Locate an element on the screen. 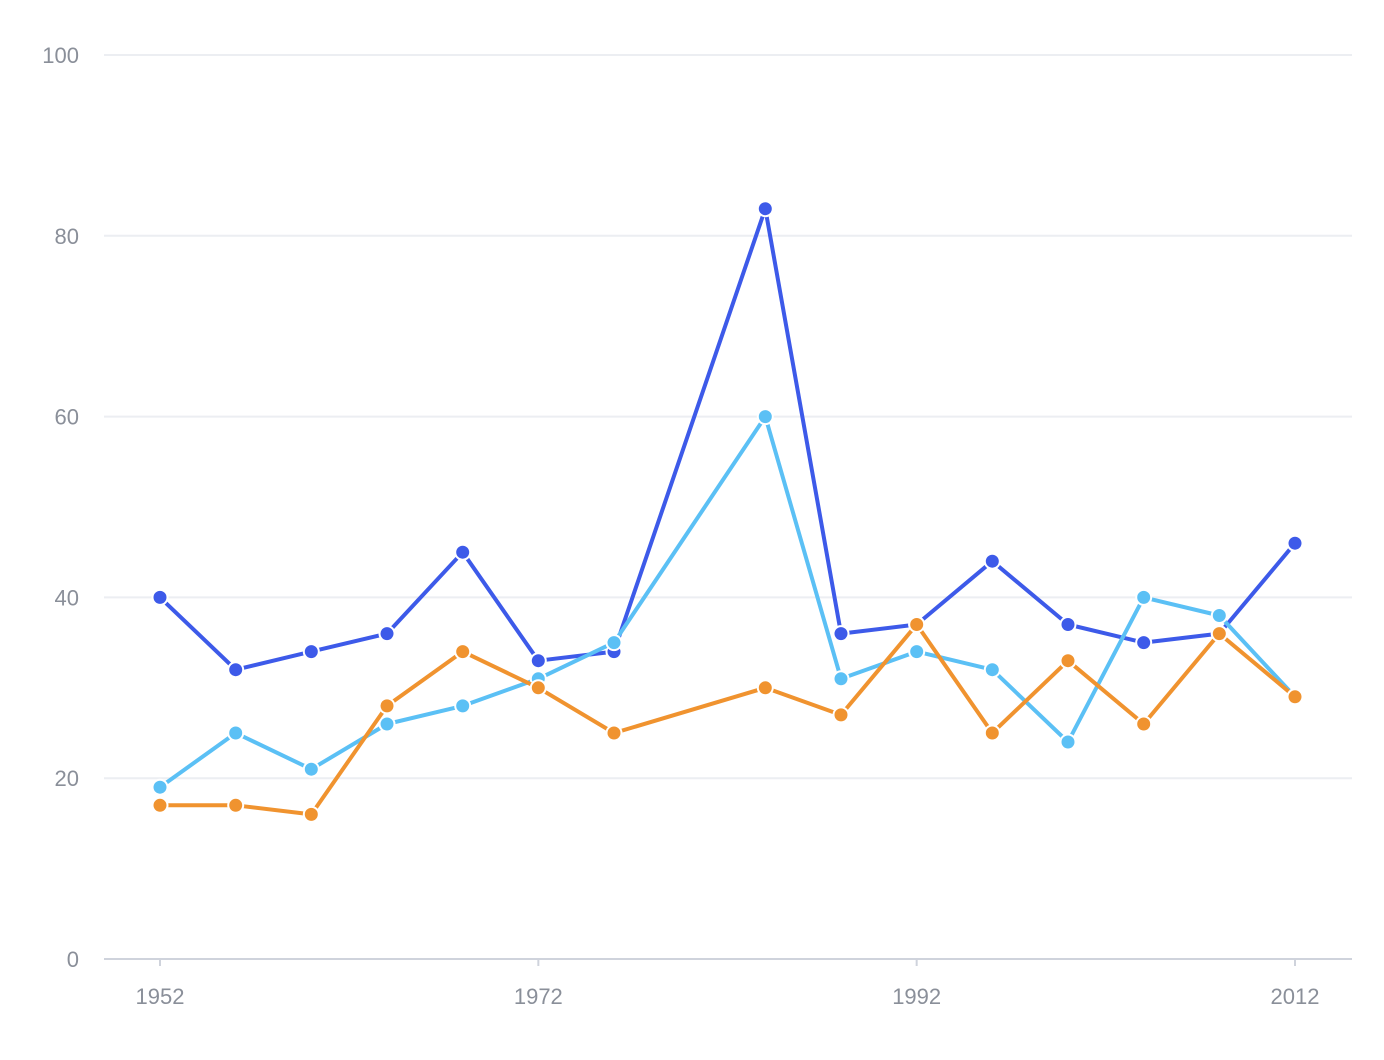 Image resolution: width=1384 pixels, height=1060 pixels. data-point-s1-1952 is located at coordinates (160, 597).